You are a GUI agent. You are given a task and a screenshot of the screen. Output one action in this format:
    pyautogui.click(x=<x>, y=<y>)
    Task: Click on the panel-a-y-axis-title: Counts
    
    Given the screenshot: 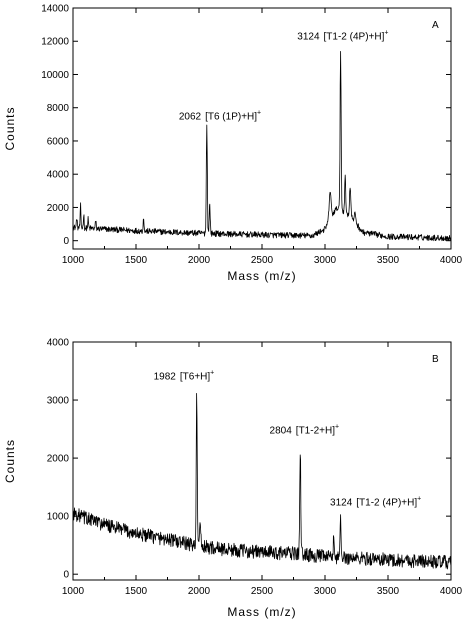 What is the action you would take?
    pyautogui.click(x=10, y=128)
    